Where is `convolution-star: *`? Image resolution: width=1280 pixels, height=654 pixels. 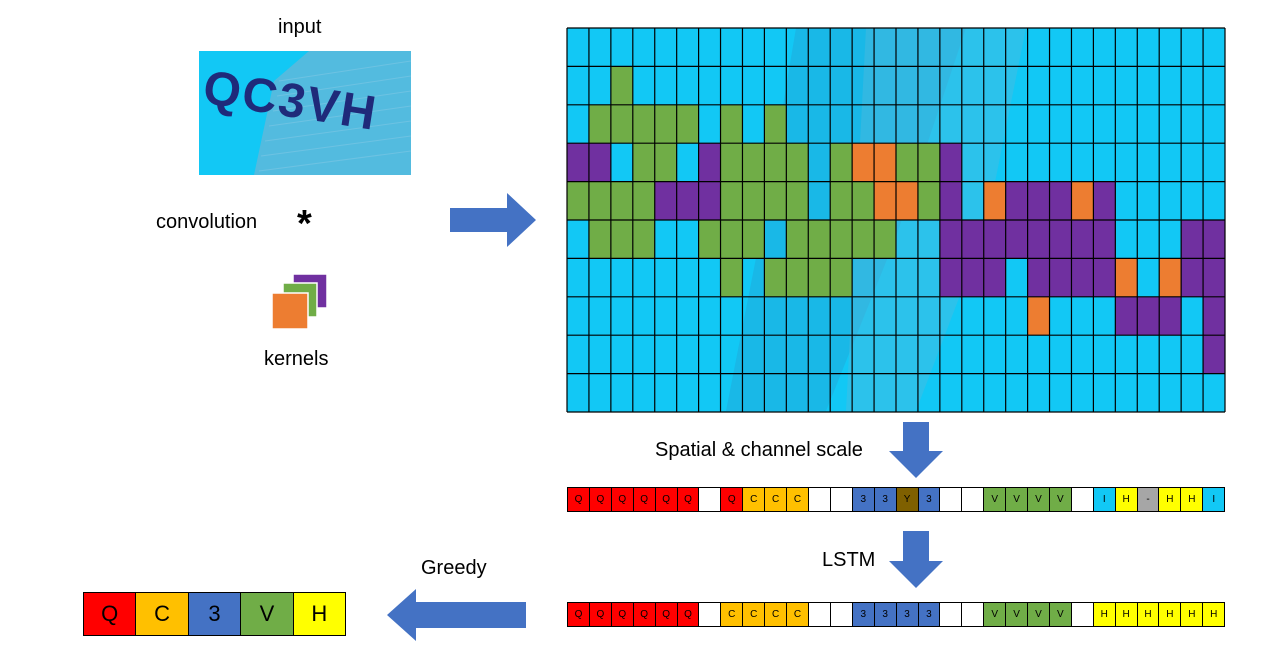
convolution-star: * is located at coordinates (304, 224).